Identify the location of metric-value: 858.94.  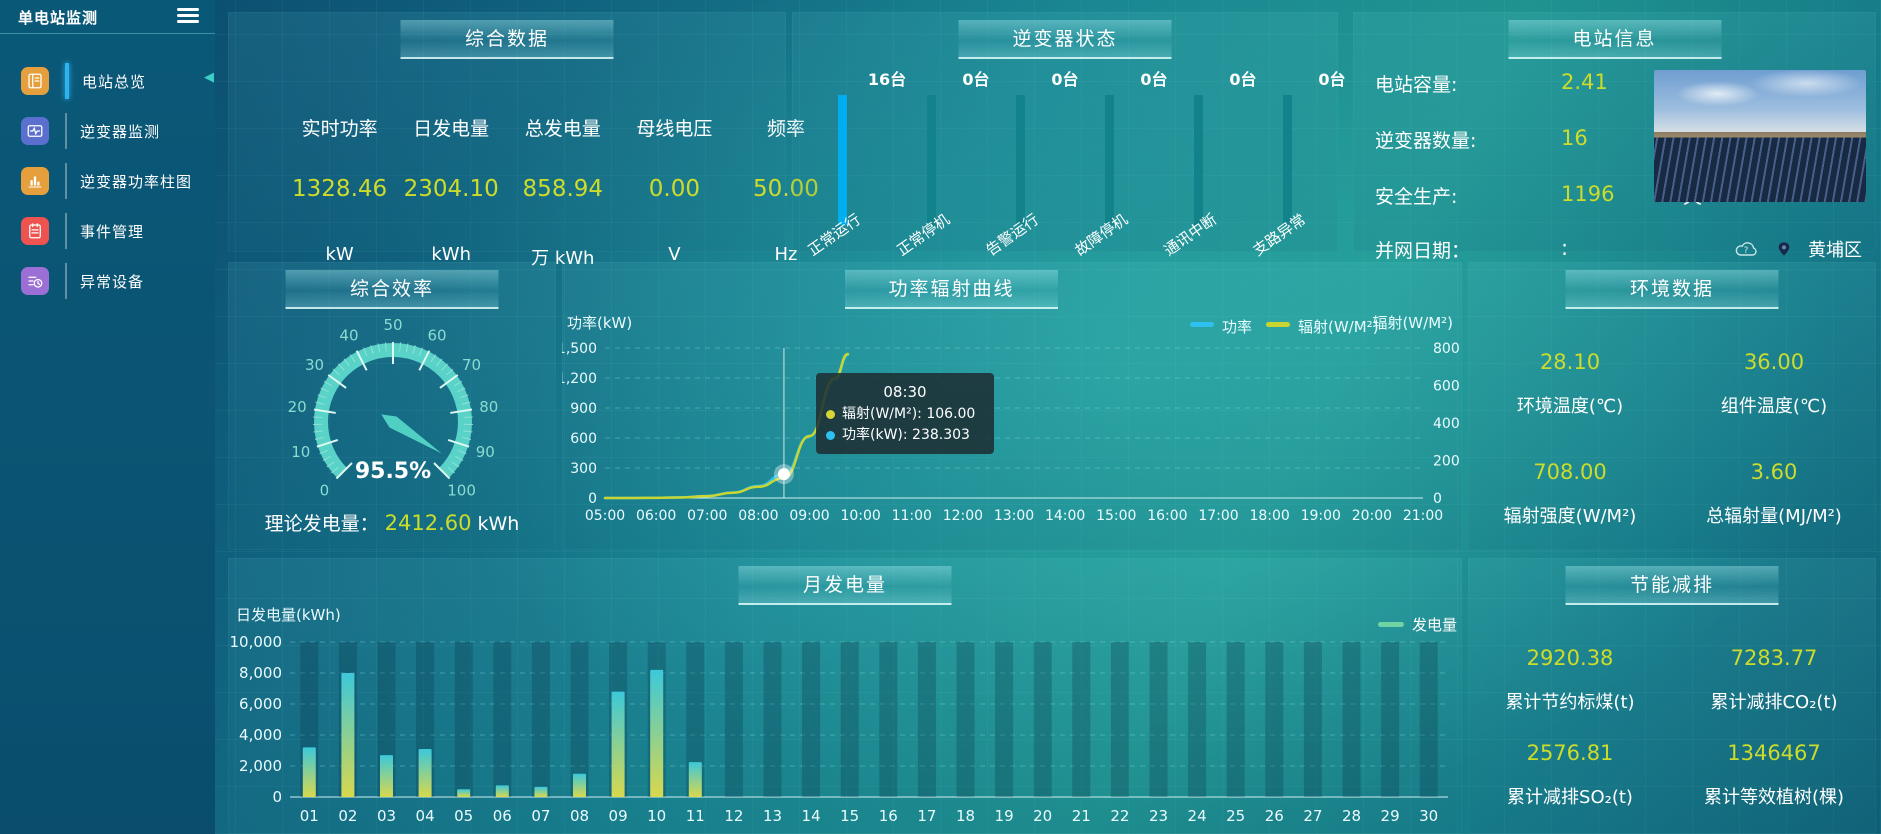
(563, 189).